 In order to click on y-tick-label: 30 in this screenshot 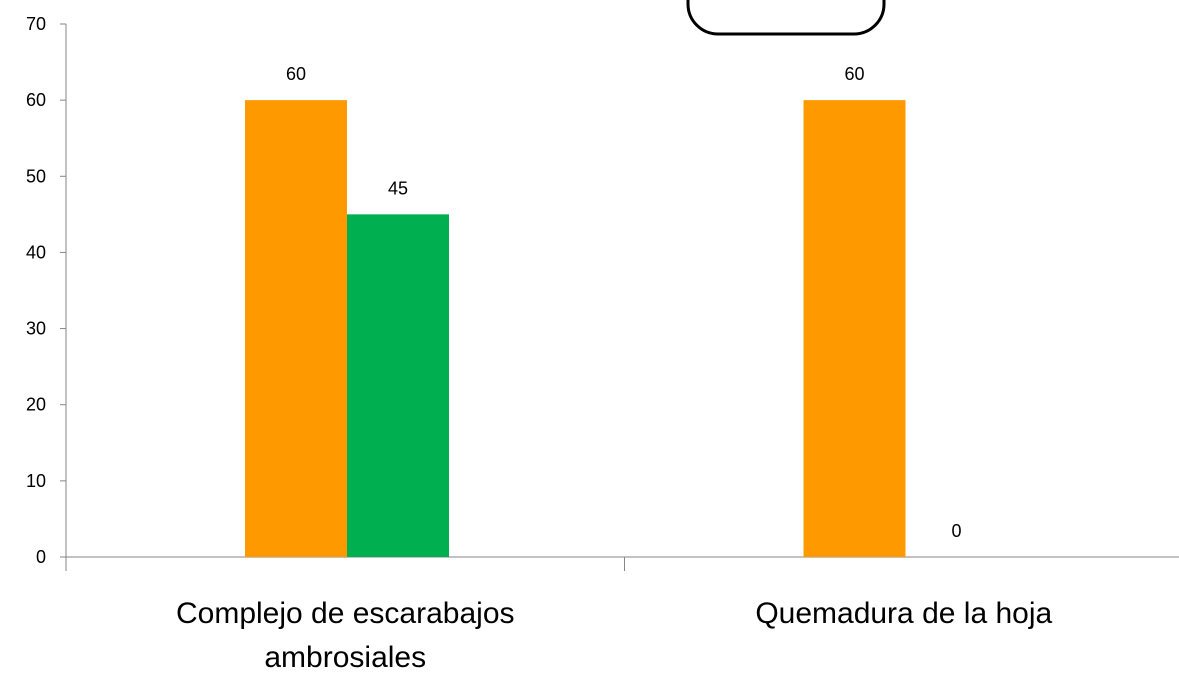, I will do `click(36, 329)`.